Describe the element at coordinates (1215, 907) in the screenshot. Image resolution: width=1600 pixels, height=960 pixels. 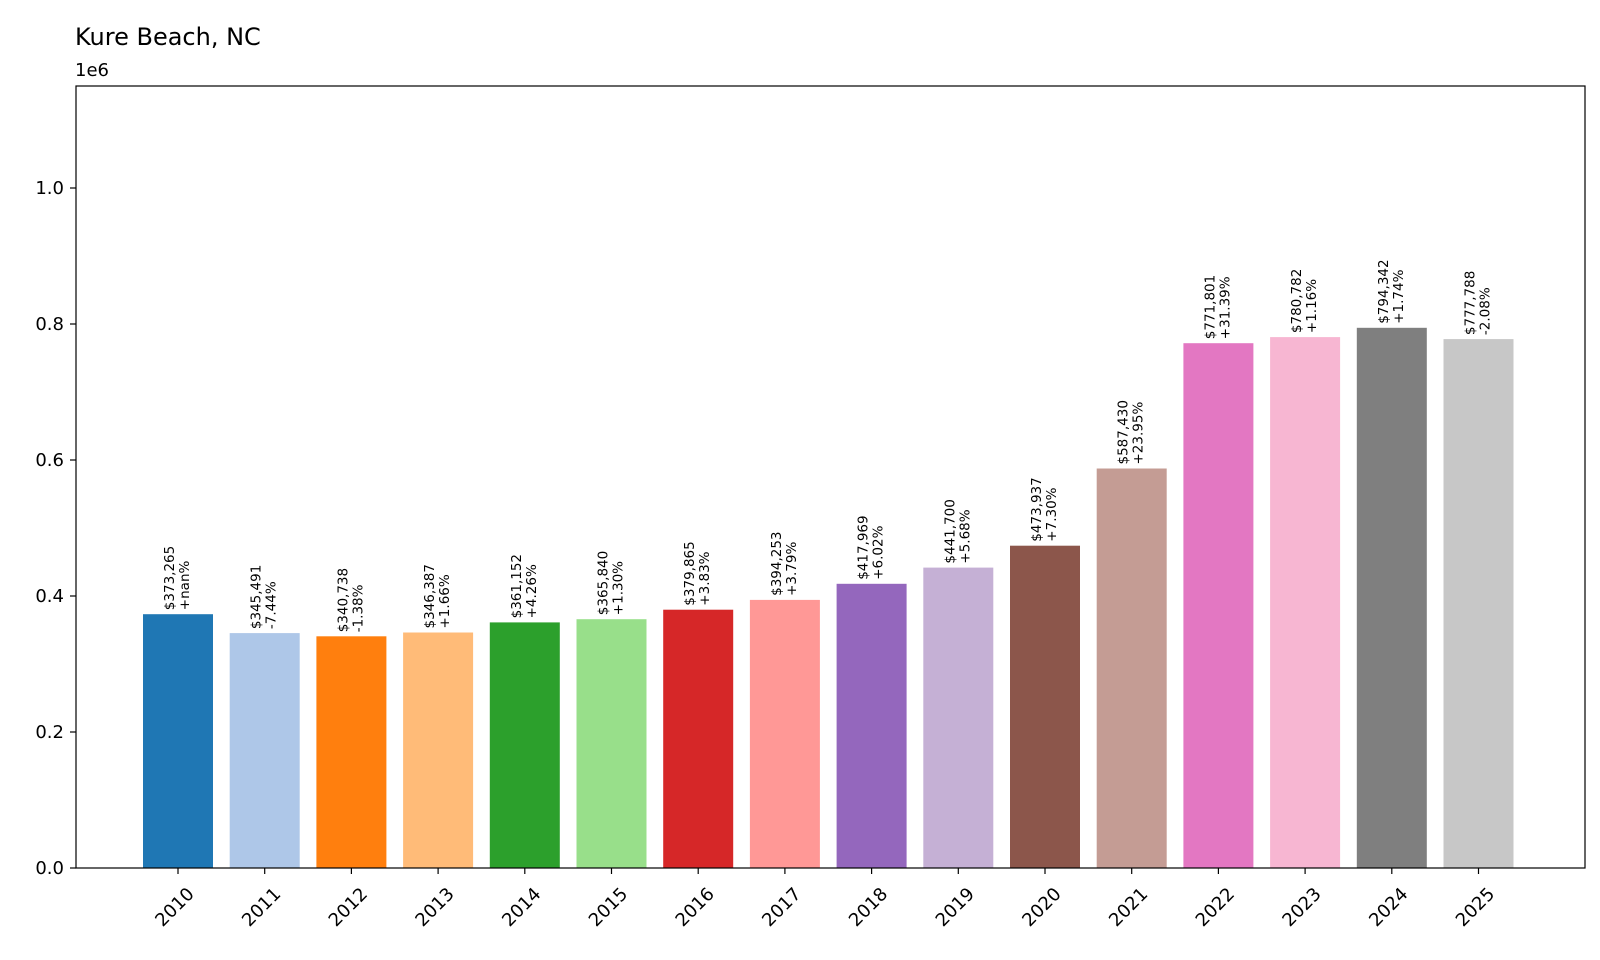
I see `x-tick-label-2022: 2022` at that location.